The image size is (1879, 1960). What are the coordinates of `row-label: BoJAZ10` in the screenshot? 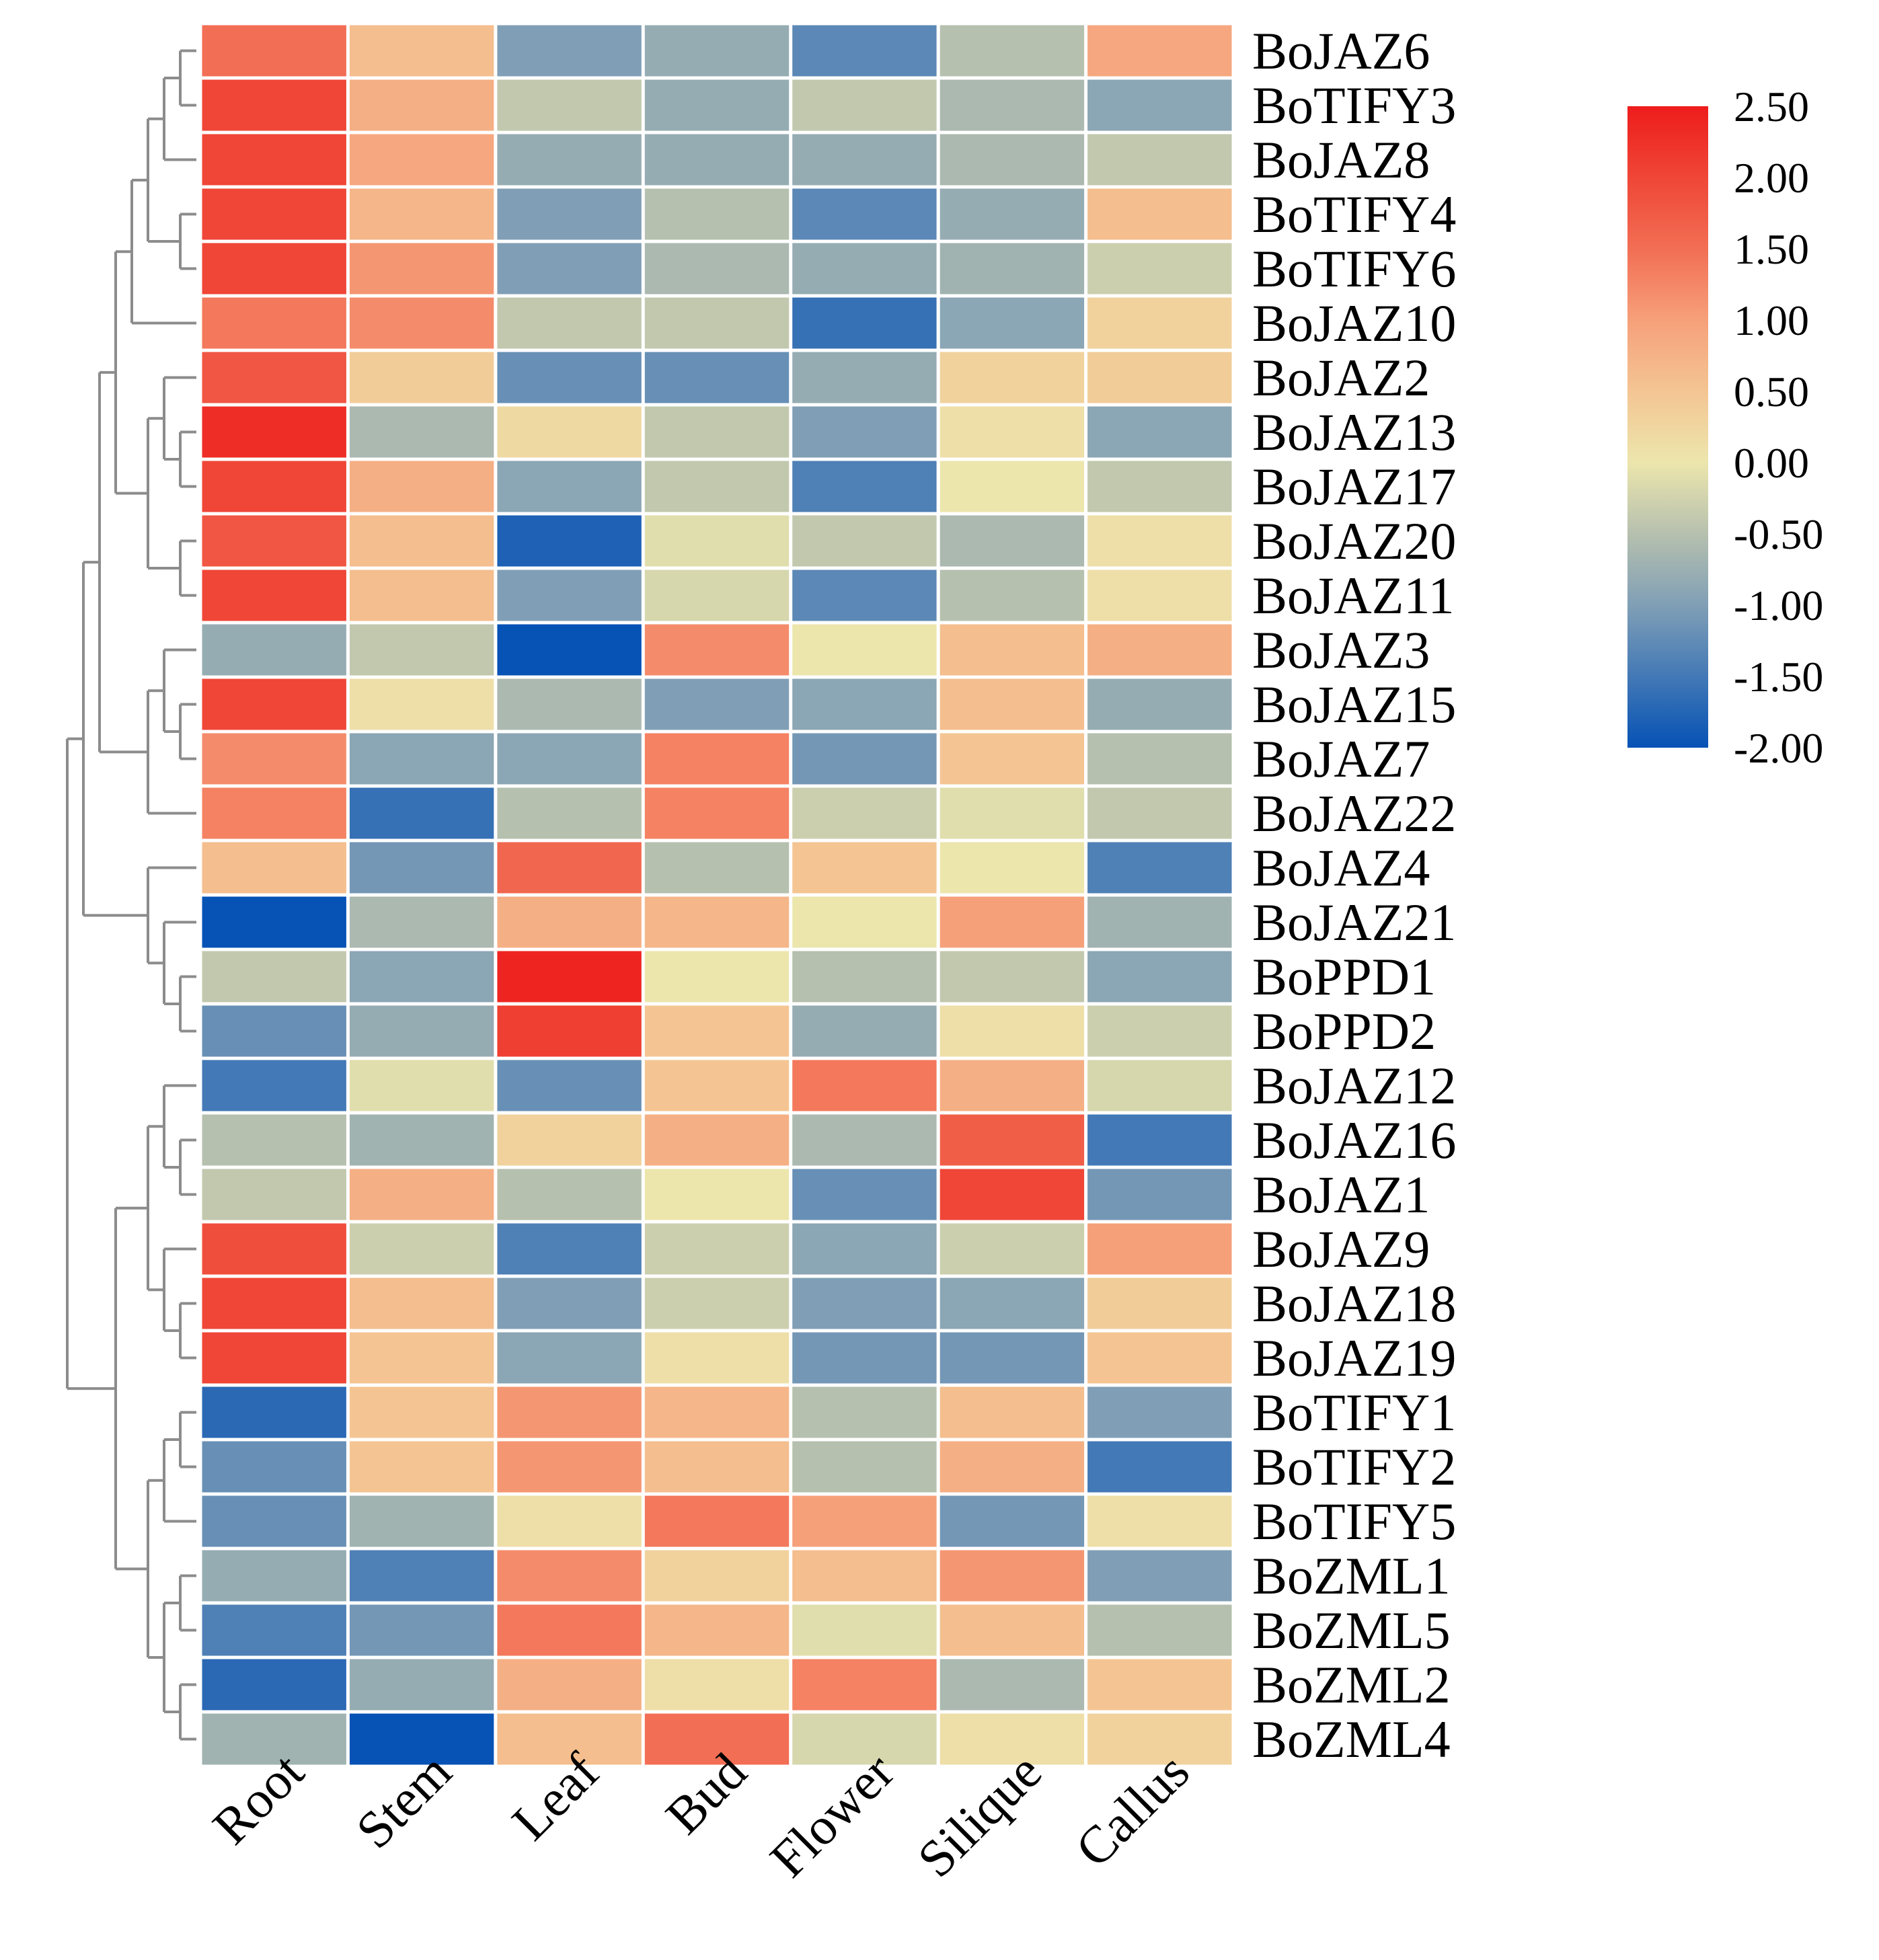 It's located at (1354, 323).